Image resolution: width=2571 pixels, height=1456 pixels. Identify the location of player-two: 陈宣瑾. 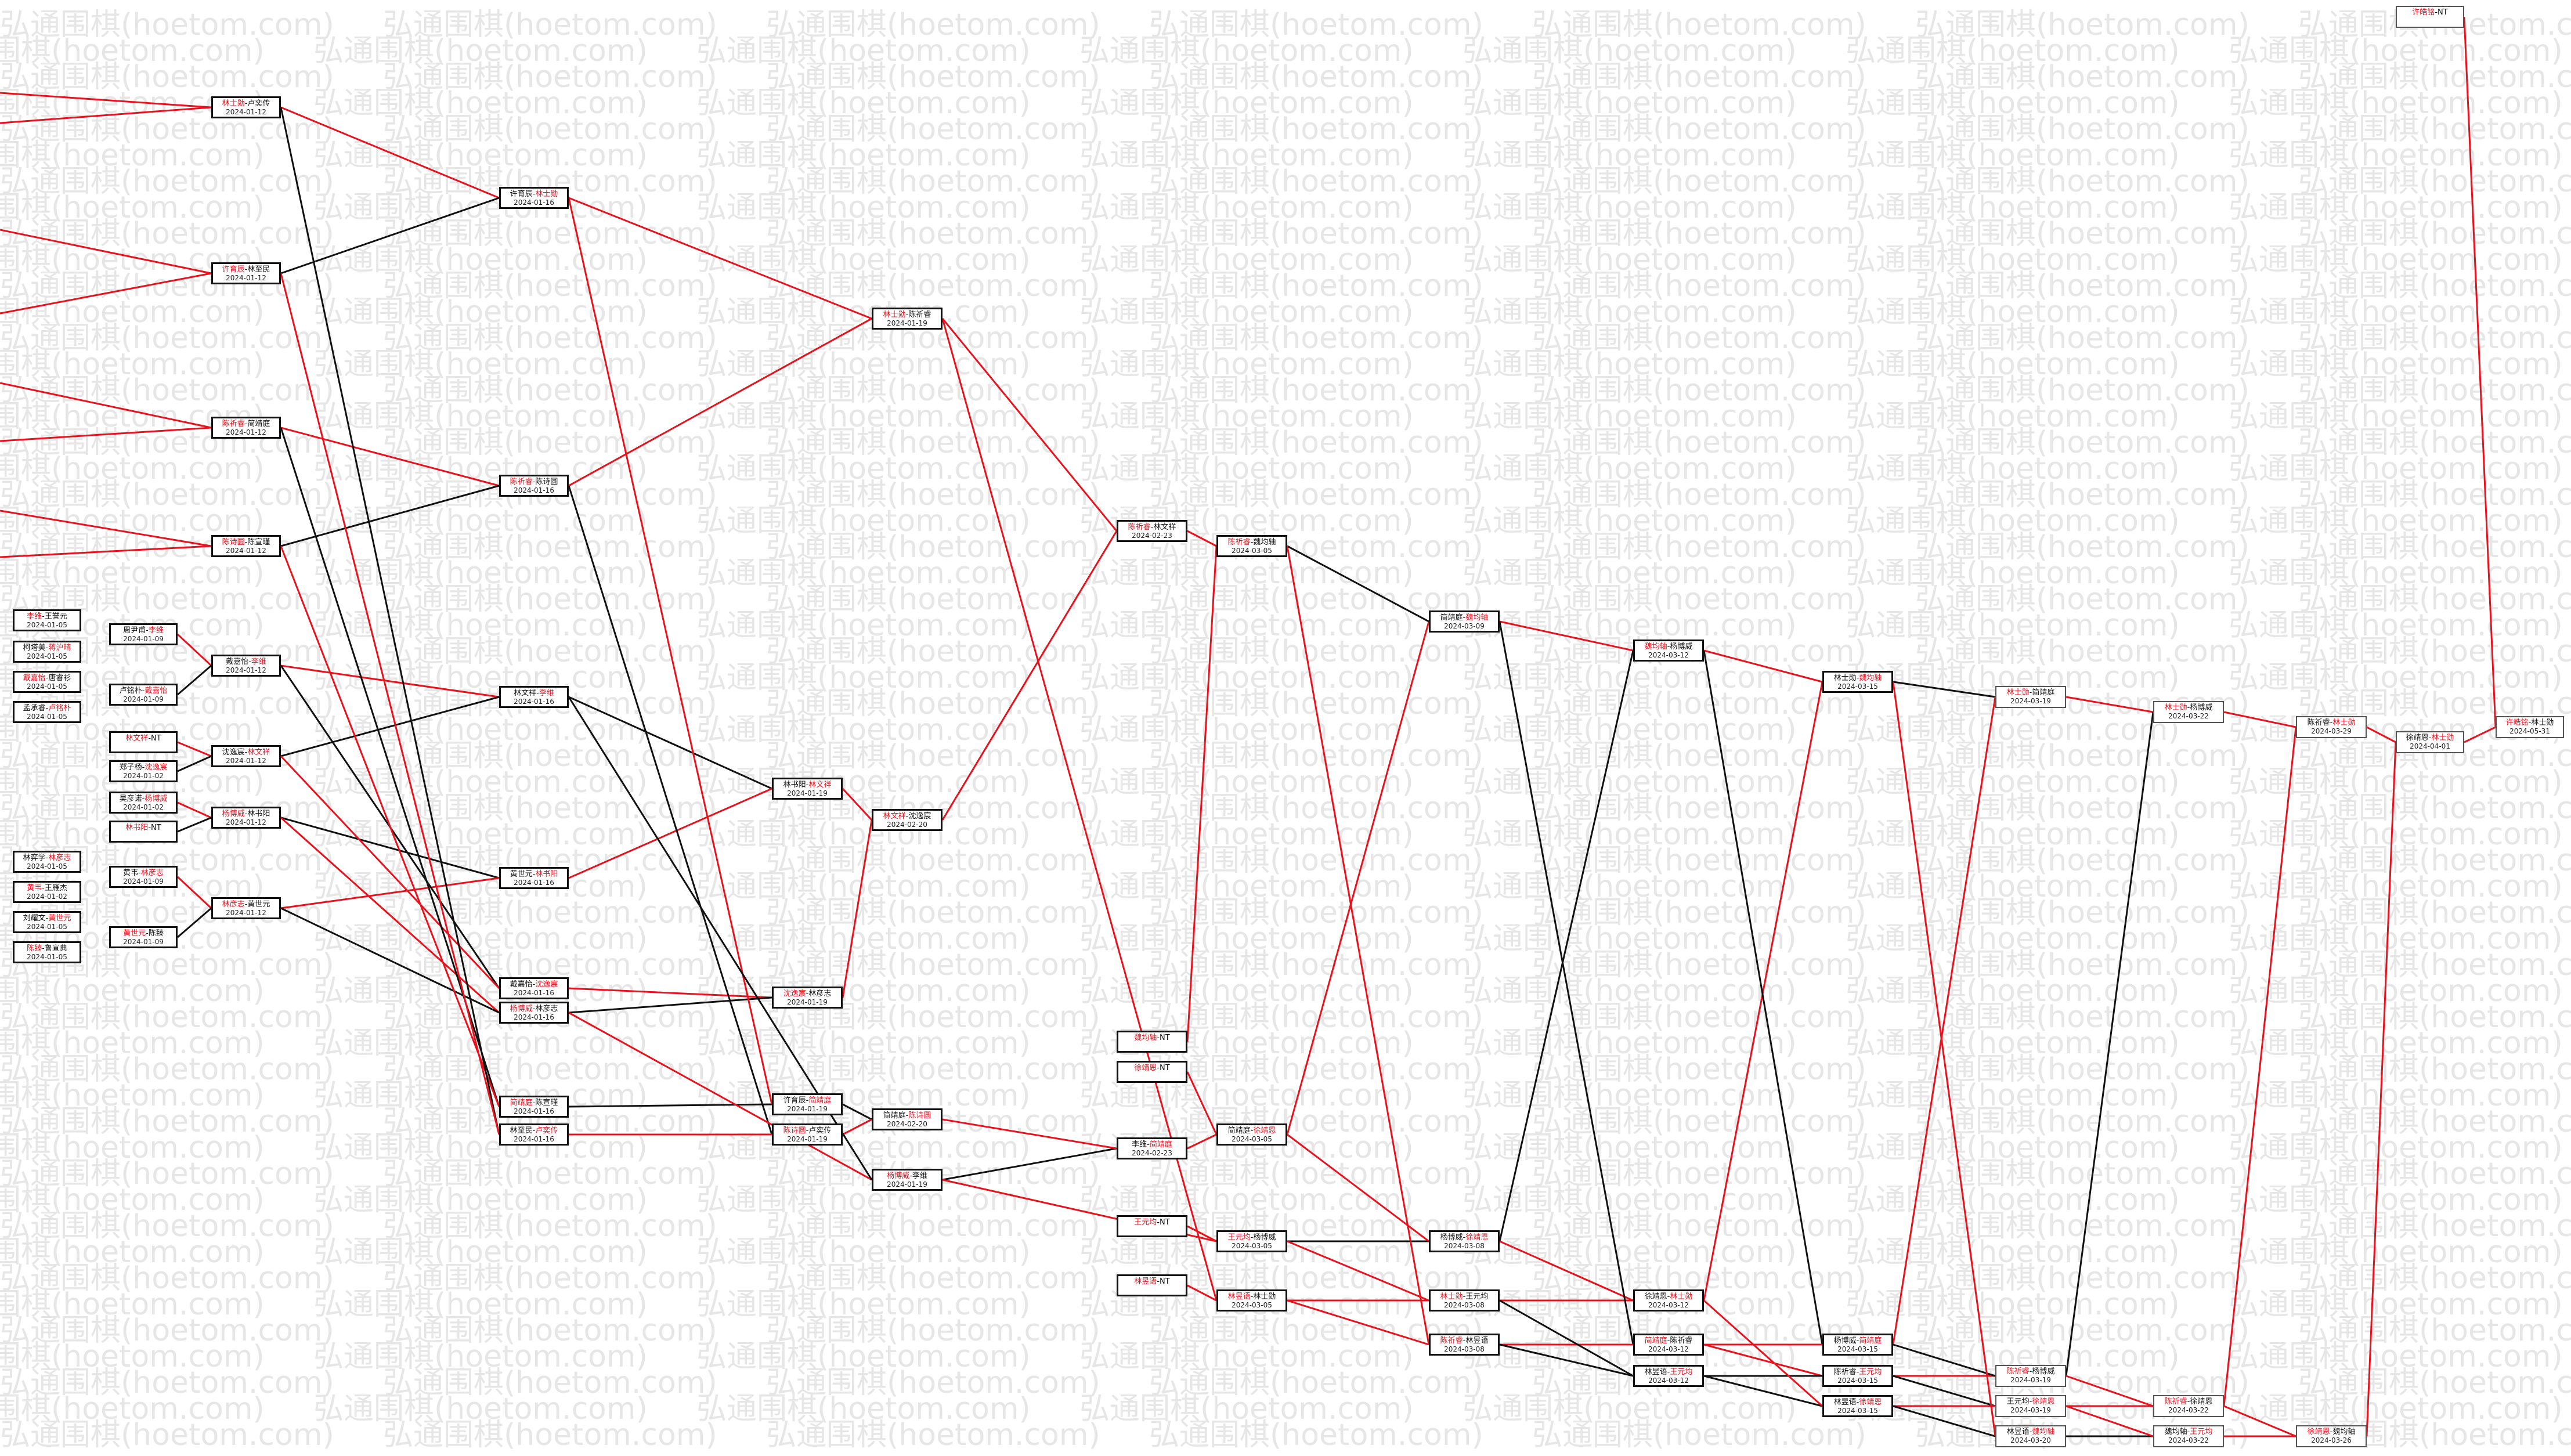
(258, 542).